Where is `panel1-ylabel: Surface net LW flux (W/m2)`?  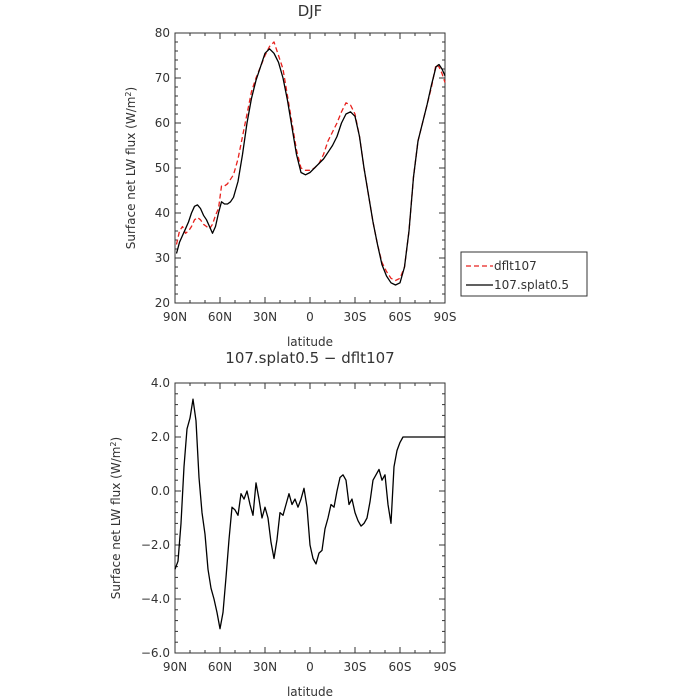 panel1-ylabel: Surface net LW flux (W/m2) is located at coordinates (131, 168).